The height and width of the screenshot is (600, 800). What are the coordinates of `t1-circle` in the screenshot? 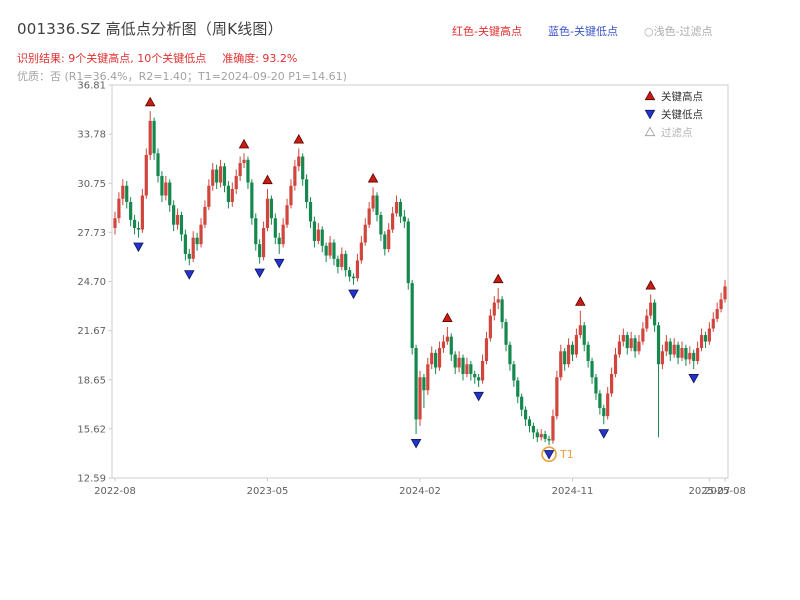 It's located at (549, 454).